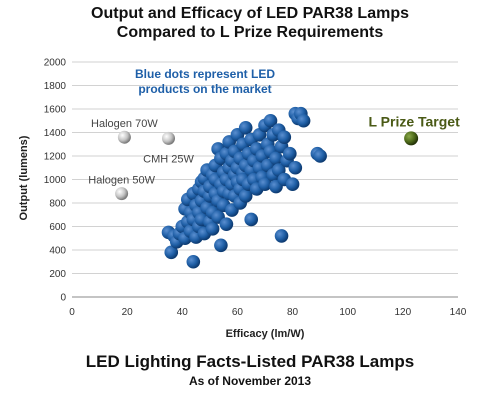 The image size is (500, 401). I want to click on led-points, so click(244, 187).